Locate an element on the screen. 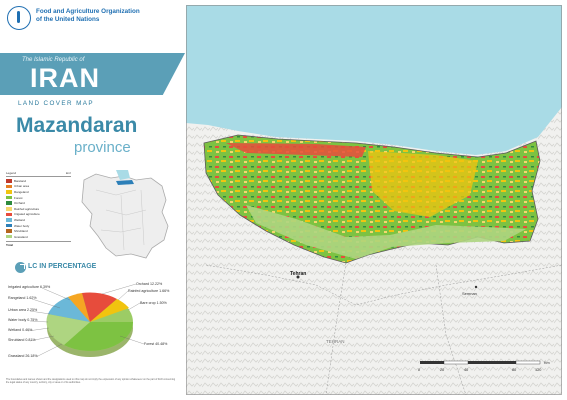  legend-col-value: km² is located at coordinates (68, 173).